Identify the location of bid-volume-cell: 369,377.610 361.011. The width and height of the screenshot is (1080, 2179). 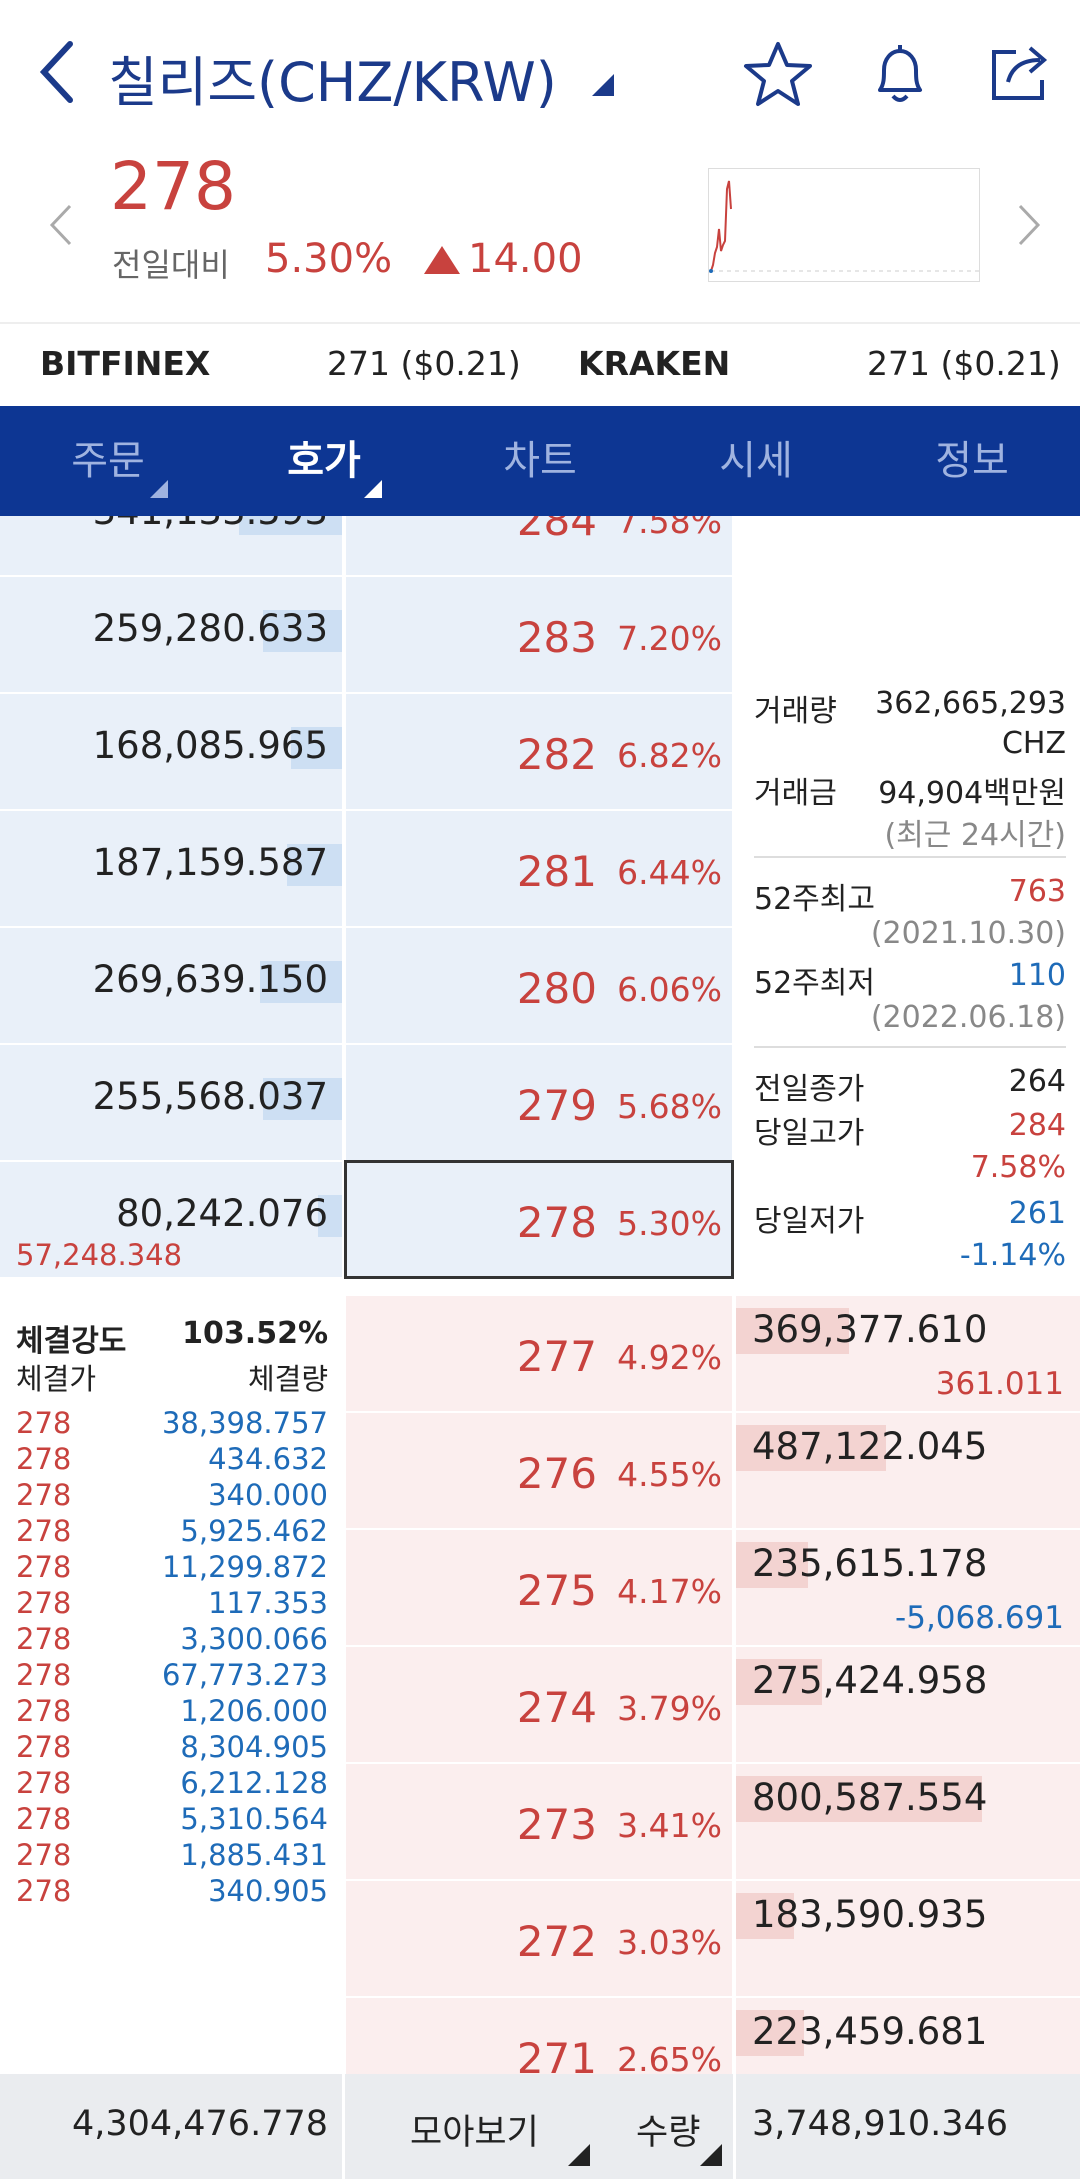
(908, 1353).